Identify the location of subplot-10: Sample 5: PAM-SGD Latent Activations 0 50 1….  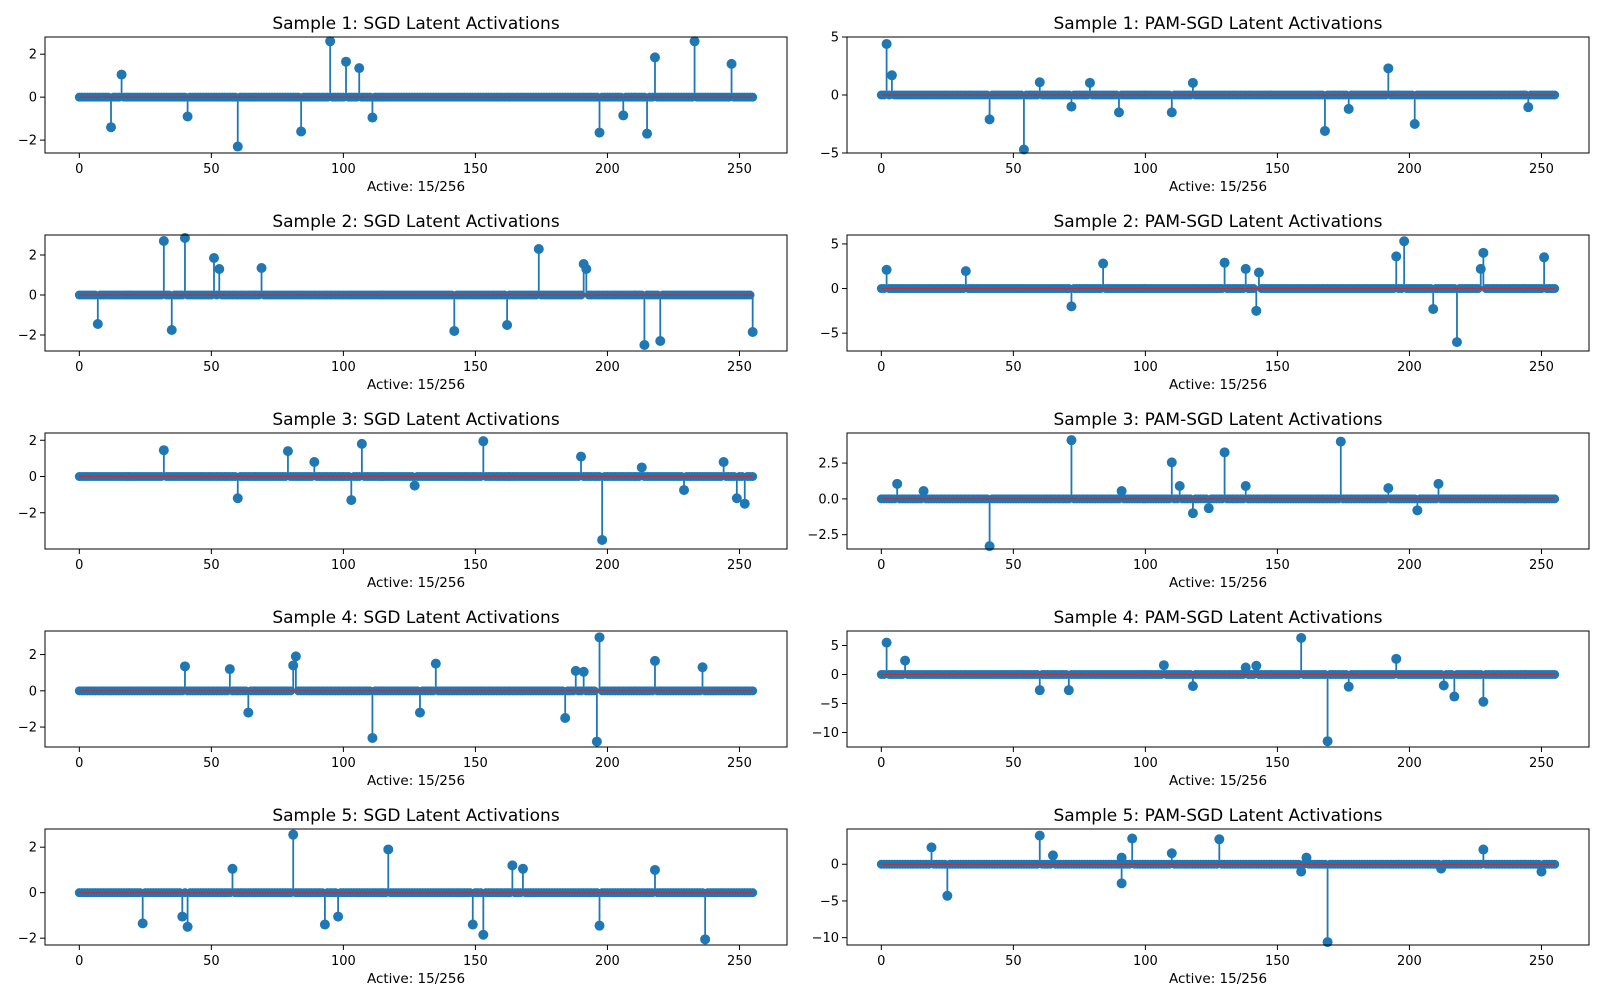
(1201, 896).